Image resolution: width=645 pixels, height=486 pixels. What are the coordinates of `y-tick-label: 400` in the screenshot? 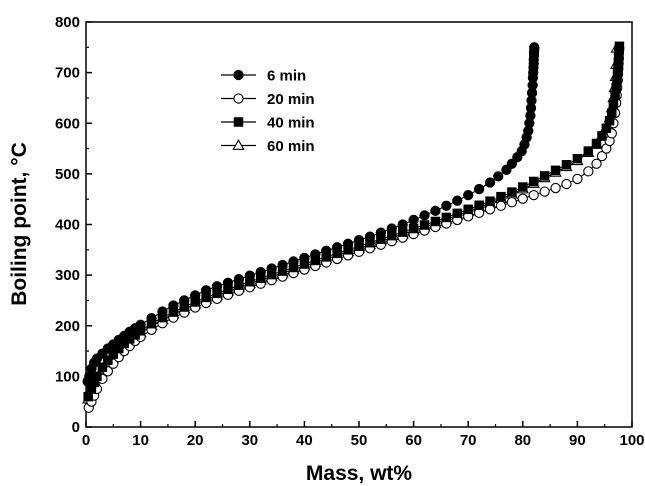 It's located at (67, 225).